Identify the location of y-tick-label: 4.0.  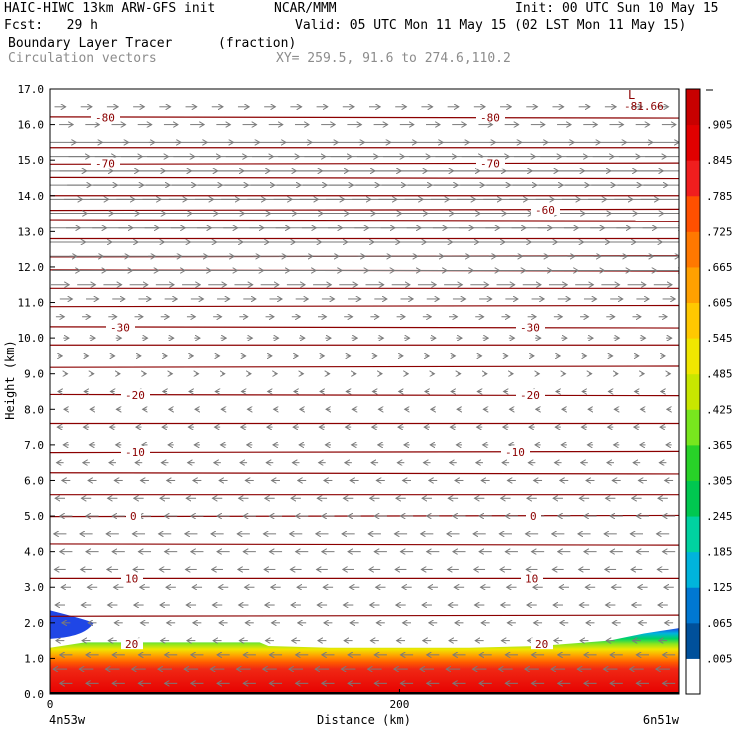
(34, 552).